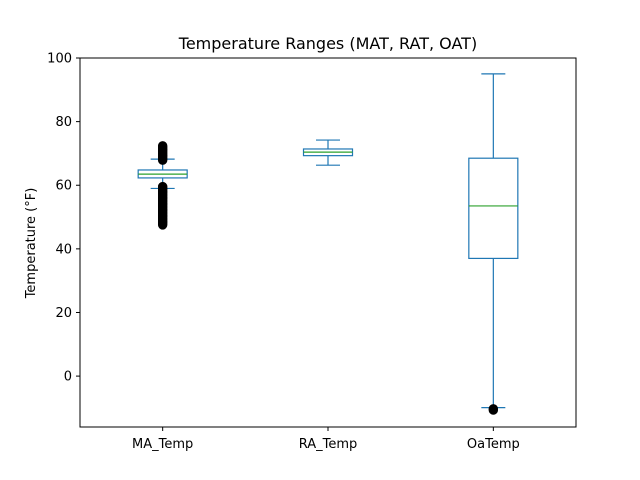  What do you see at coordinates (327, 43) in the screenshot?
I see `chart-title: Temperature Ranges (MAT, RAT, OAT)` at bounding box center [327, 43].